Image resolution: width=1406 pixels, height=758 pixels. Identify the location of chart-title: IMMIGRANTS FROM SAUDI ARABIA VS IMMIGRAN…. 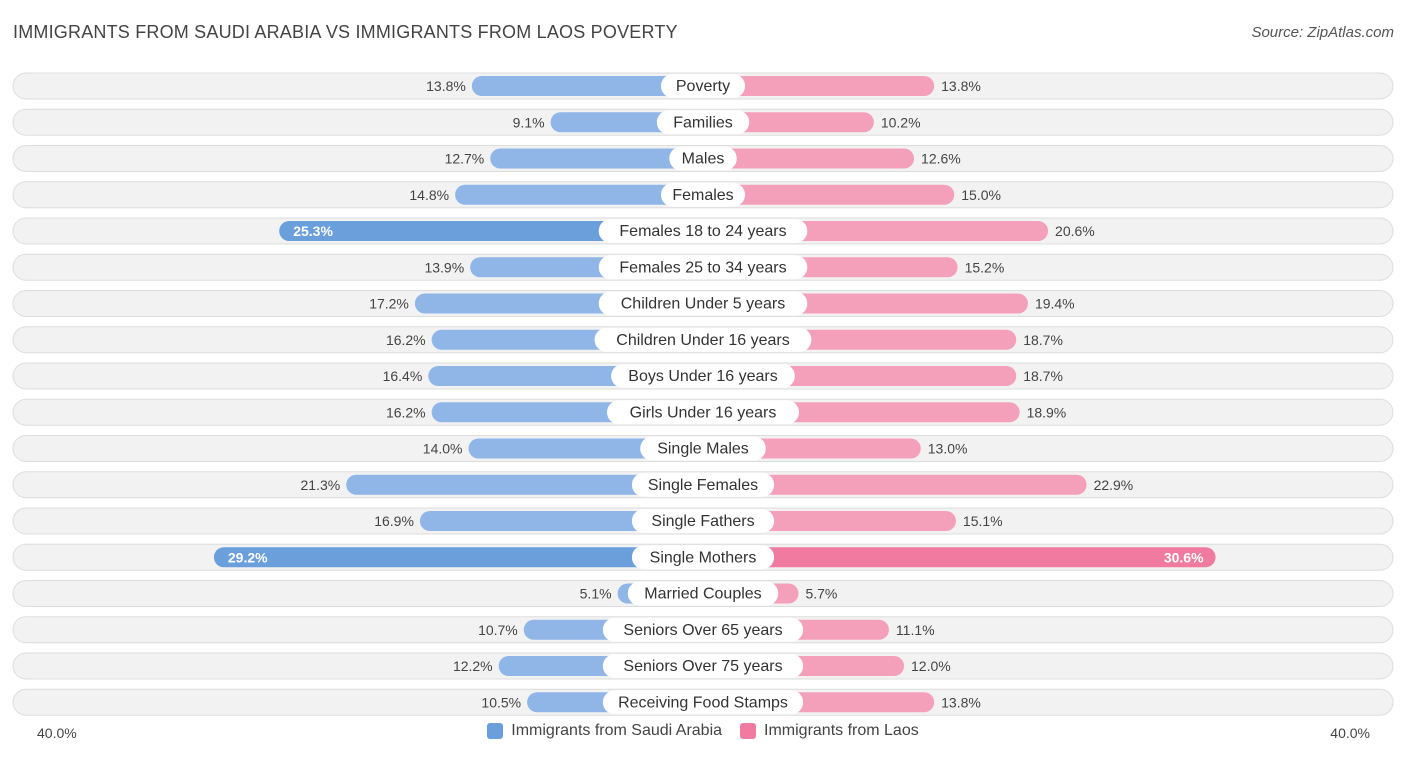
(345, 32).